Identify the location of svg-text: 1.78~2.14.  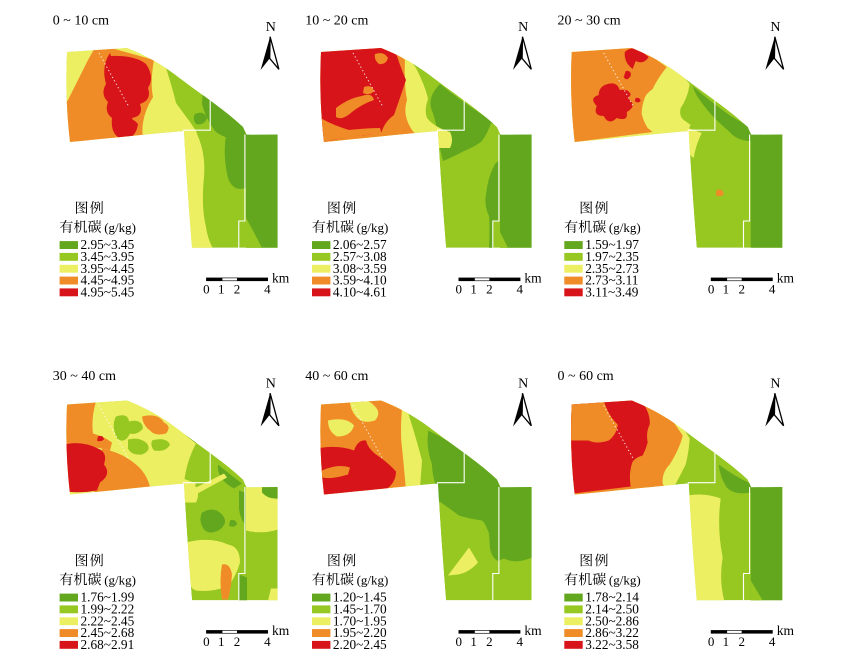
(612, 597).